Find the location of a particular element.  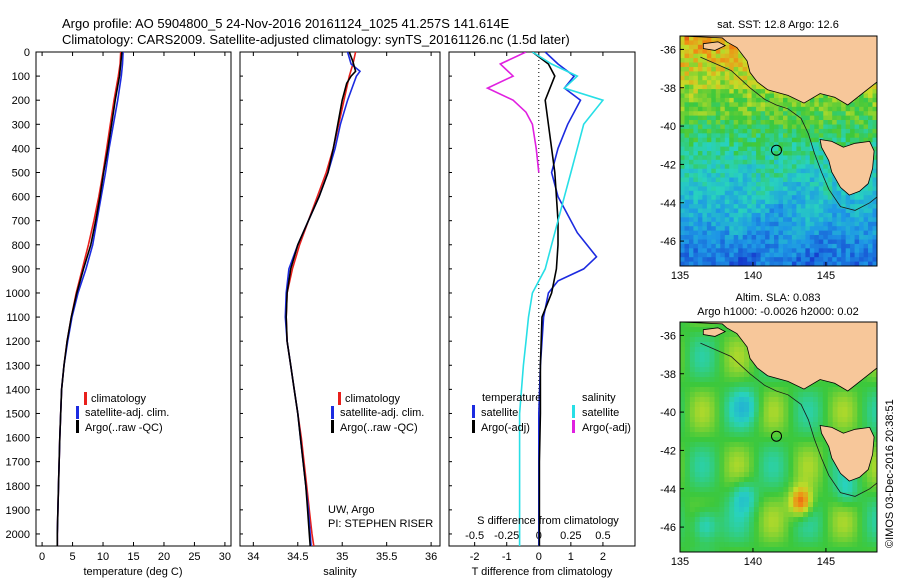

depth-tick-label: 800 is located at coordinates (21, 246).